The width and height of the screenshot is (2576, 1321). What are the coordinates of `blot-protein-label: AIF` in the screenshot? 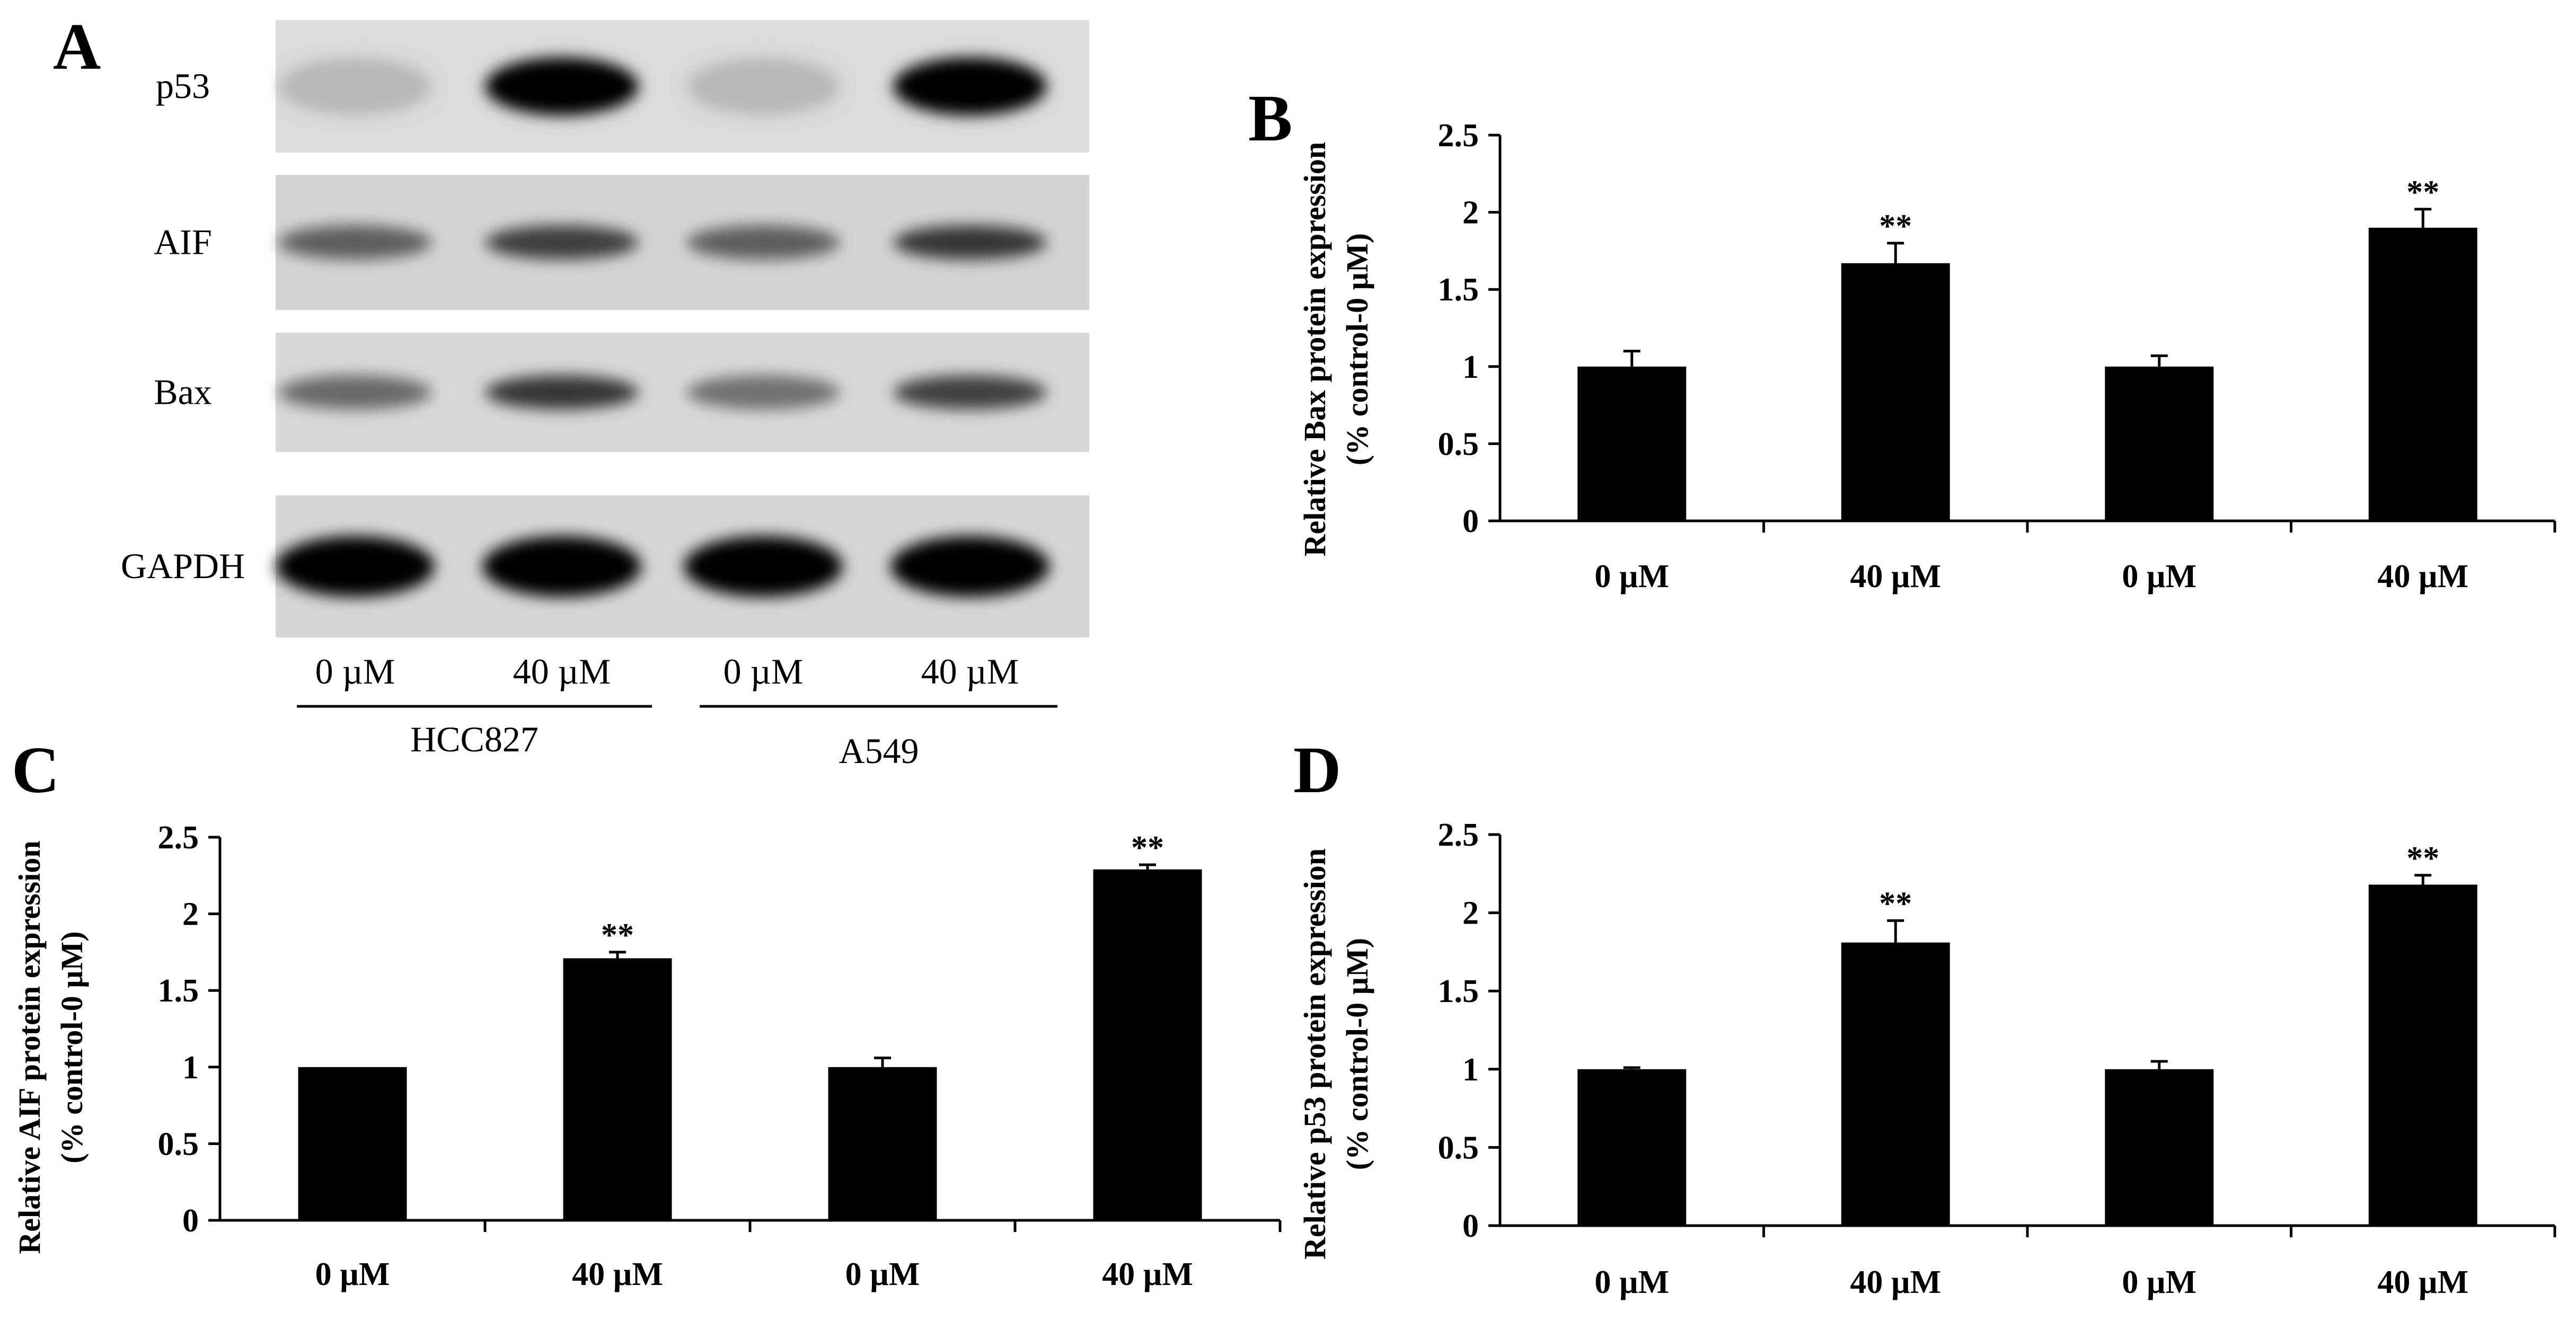 It's located at (183, 242).